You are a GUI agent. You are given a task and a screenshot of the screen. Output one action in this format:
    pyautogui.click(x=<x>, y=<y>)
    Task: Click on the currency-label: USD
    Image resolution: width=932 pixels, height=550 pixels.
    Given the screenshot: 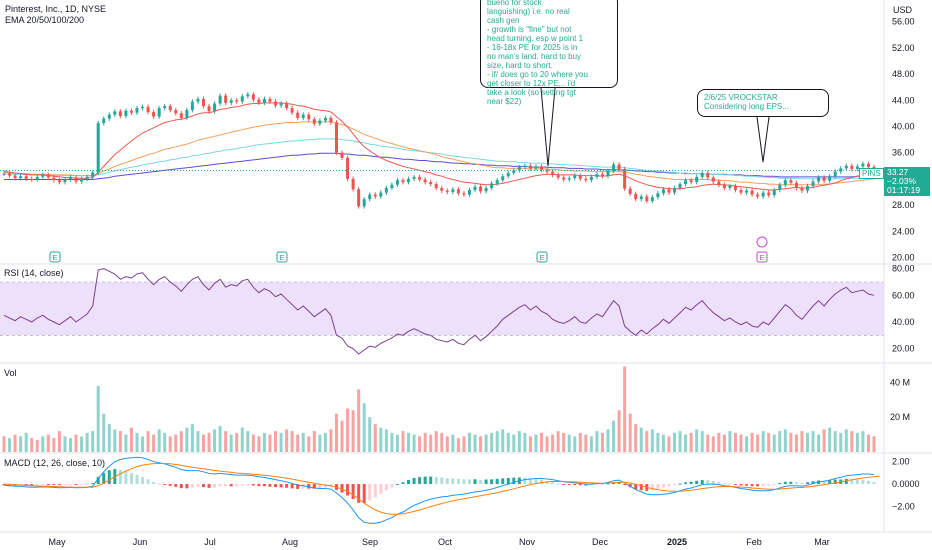 What is the action you would take?
    pyautogui.click(x=903, y=10)
    